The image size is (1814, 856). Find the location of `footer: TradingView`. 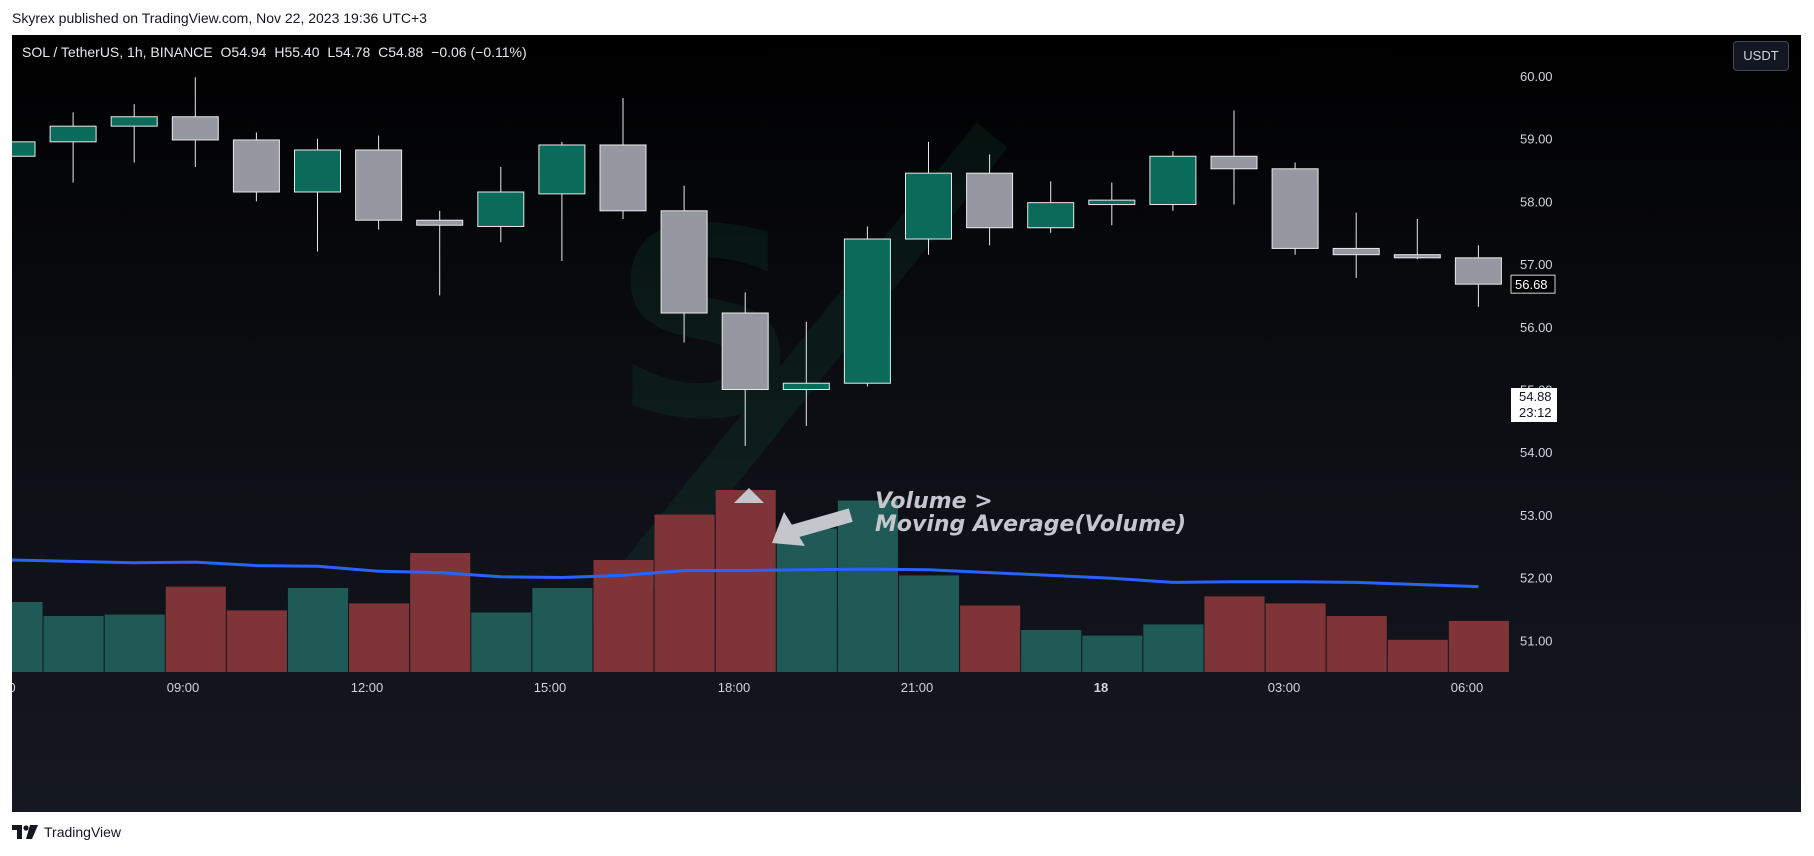

footer: TradingView is located at coordinates (66, 832).